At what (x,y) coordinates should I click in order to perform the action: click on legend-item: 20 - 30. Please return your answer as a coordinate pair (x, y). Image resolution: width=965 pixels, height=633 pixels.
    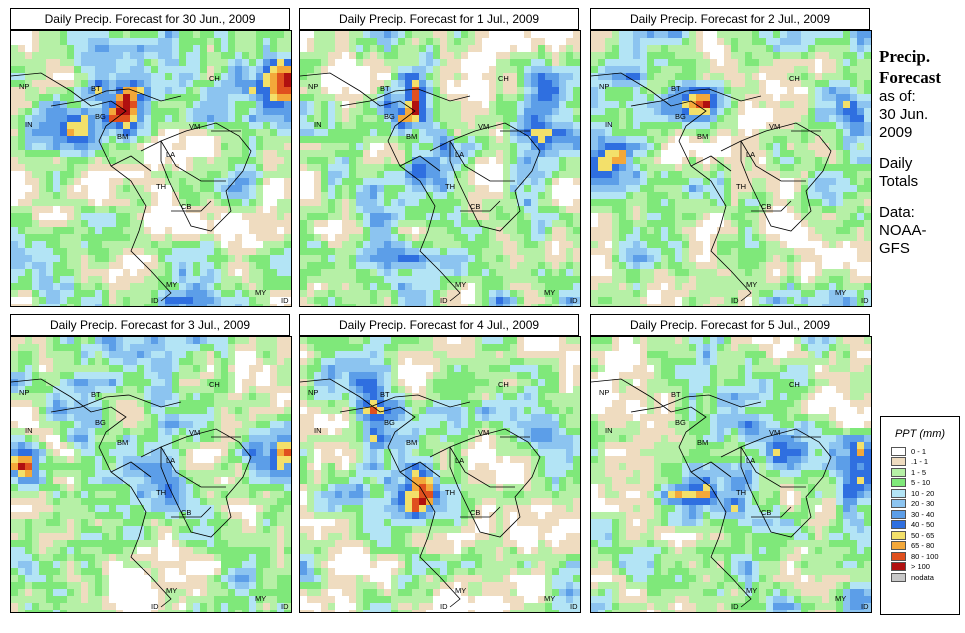
    Looking at the image, I should click on (925, 504).